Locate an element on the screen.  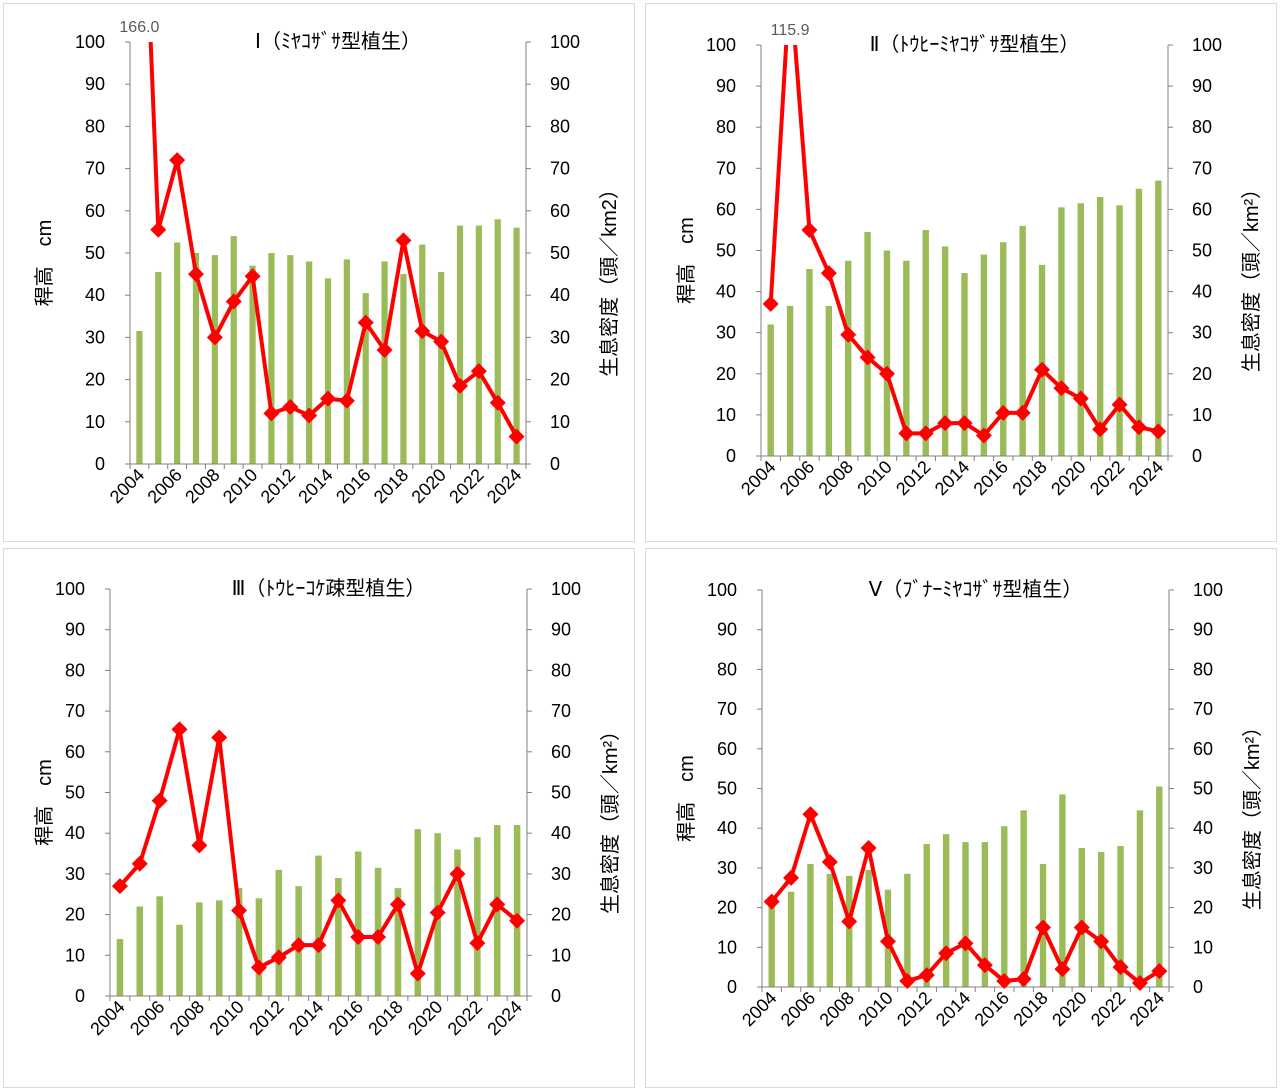
left-tick-label: 20 is located at coordinates (95, 380).